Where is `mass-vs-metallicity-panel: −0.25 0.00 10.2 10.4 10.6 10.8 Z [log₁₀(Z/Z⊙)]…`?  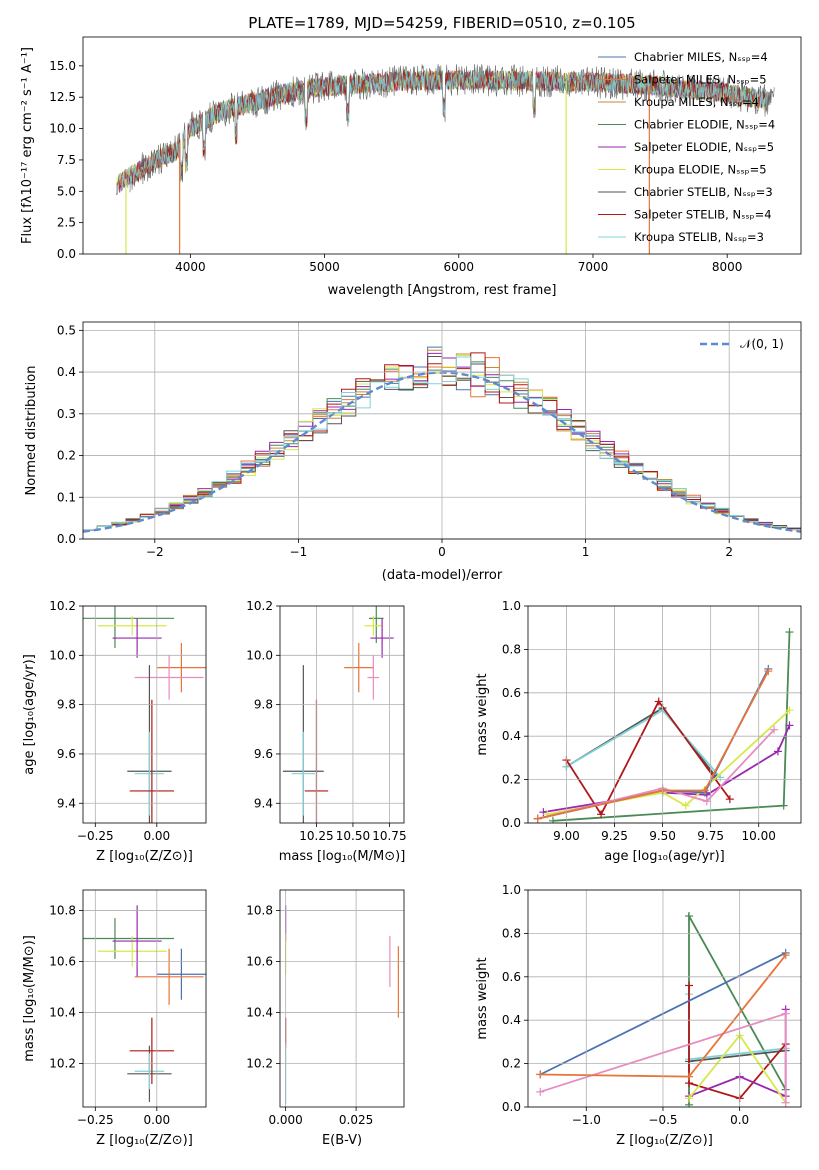 mass-vs-metallicity-panel: −0.25 0.00 10.2 10.4 10.6 10.8 Z [log₁₀(Z/Z⊙)]… is located at coordinates (114, 1018).